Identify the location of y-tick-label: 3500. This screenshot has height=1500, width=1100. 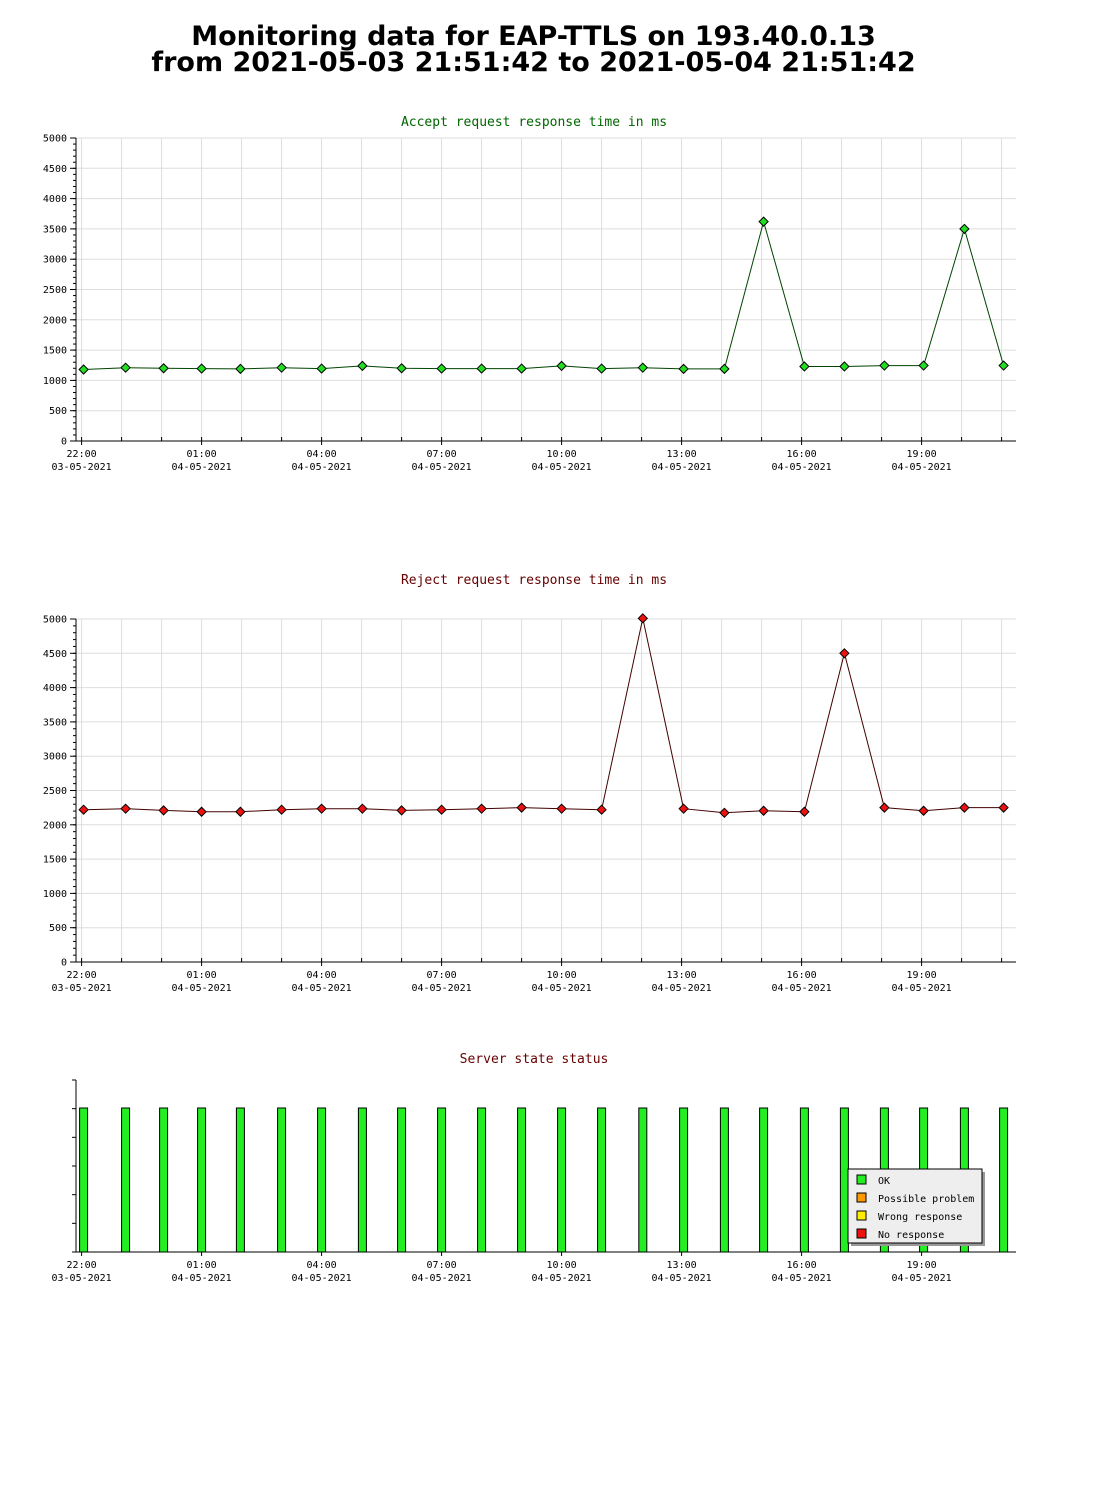
(55, 722).